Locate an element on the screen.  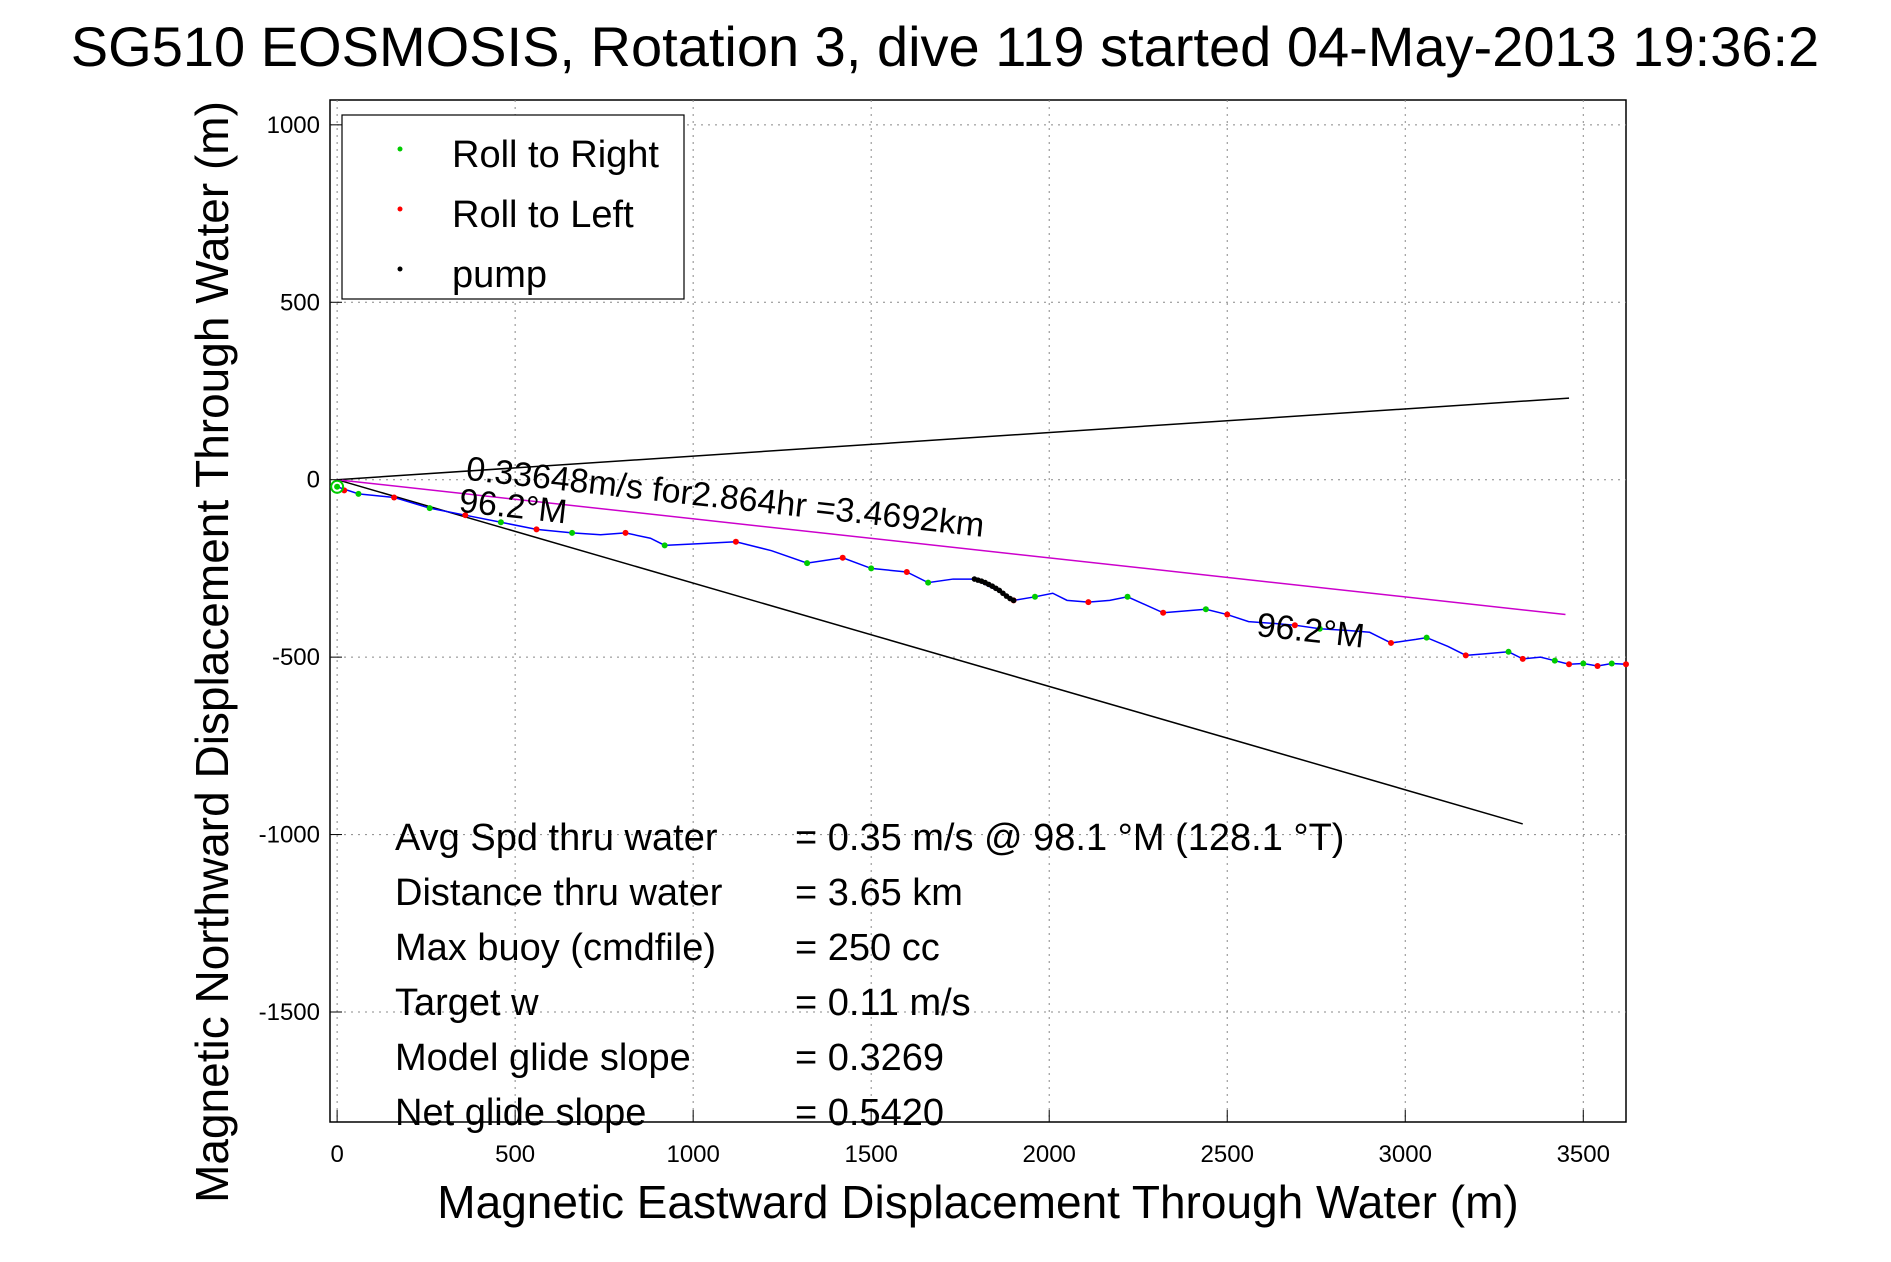
stat-label: Distance thru water is located at coordinates (559, 893).